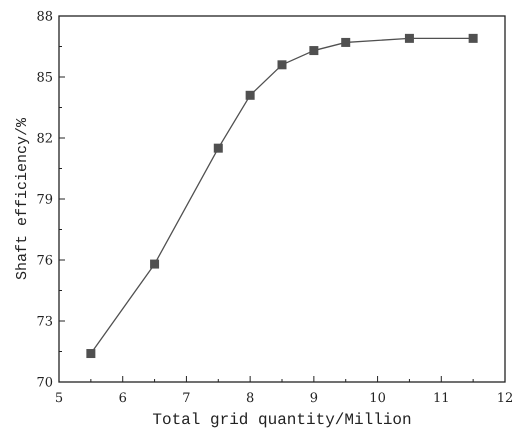  What do you see at coordinates (441, 398) in the screenshot?
I see `x-tick-label: 11` at bounding box center [441, 398].